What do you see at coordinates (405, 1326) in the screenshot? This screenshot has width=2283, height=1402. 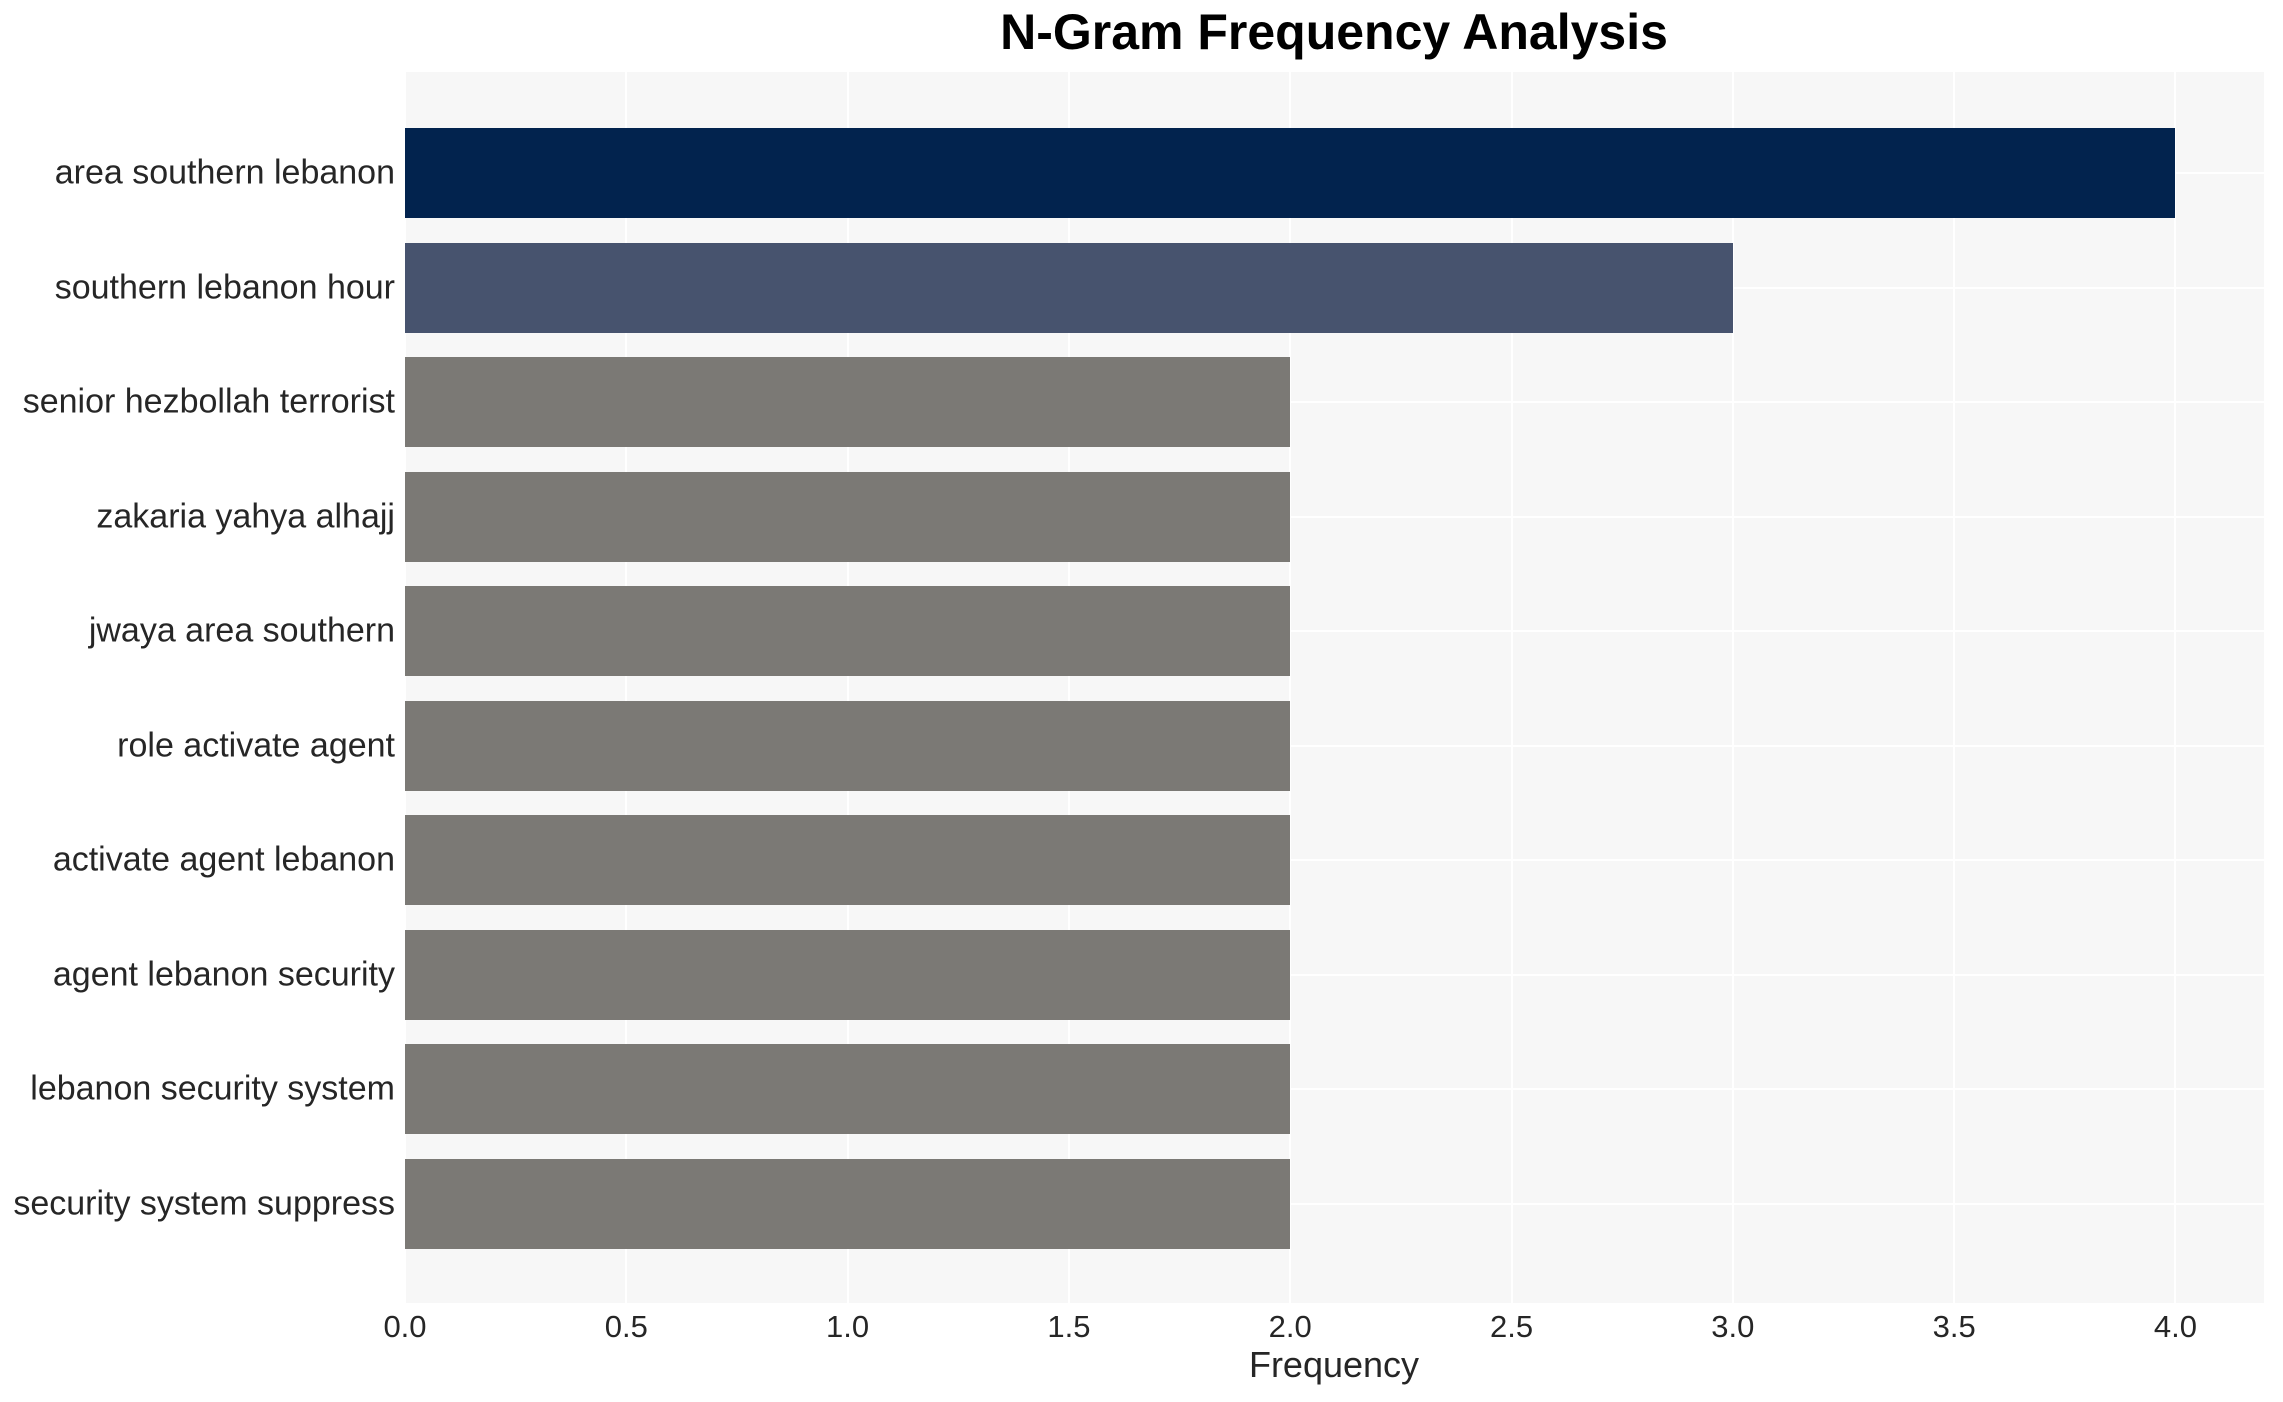 I see `x-tick-label: 0.0` at bounding box center [405, 1326].